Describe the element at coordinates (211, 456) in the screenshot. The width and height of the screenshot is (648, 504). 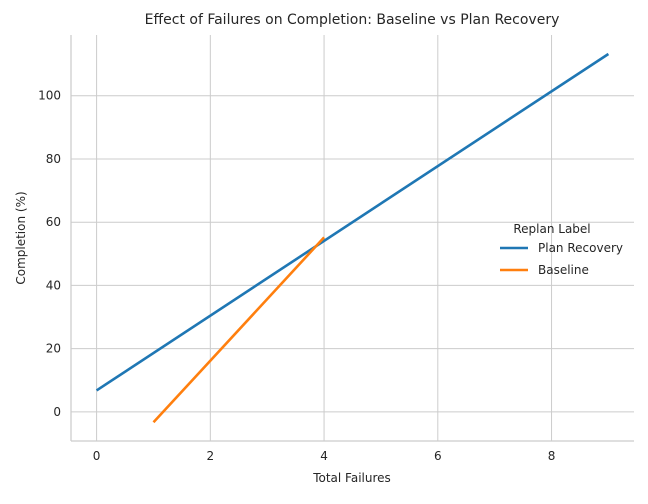
I see `x-tick-label: 2` at that location.